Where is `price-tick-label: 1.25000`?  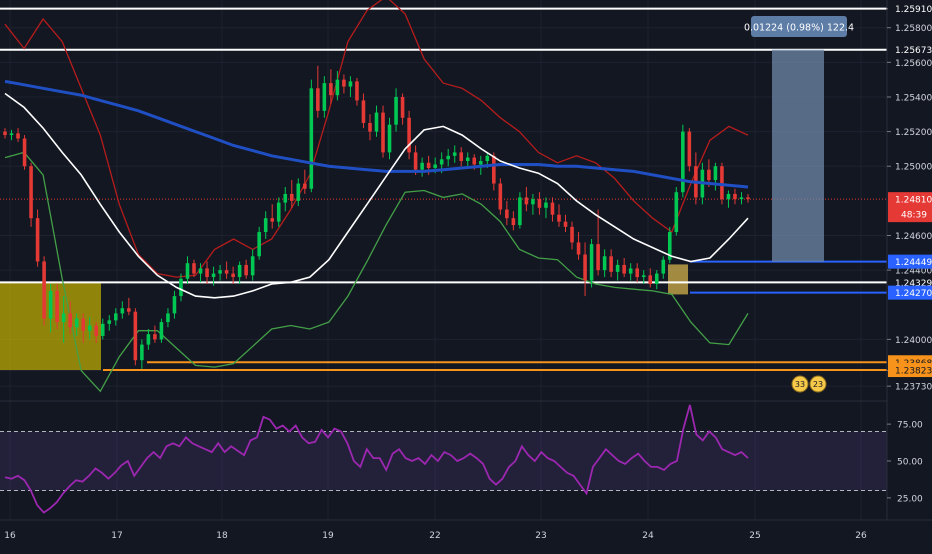
price-tick-label: 1.25000 is located at coordinates (913, 168).